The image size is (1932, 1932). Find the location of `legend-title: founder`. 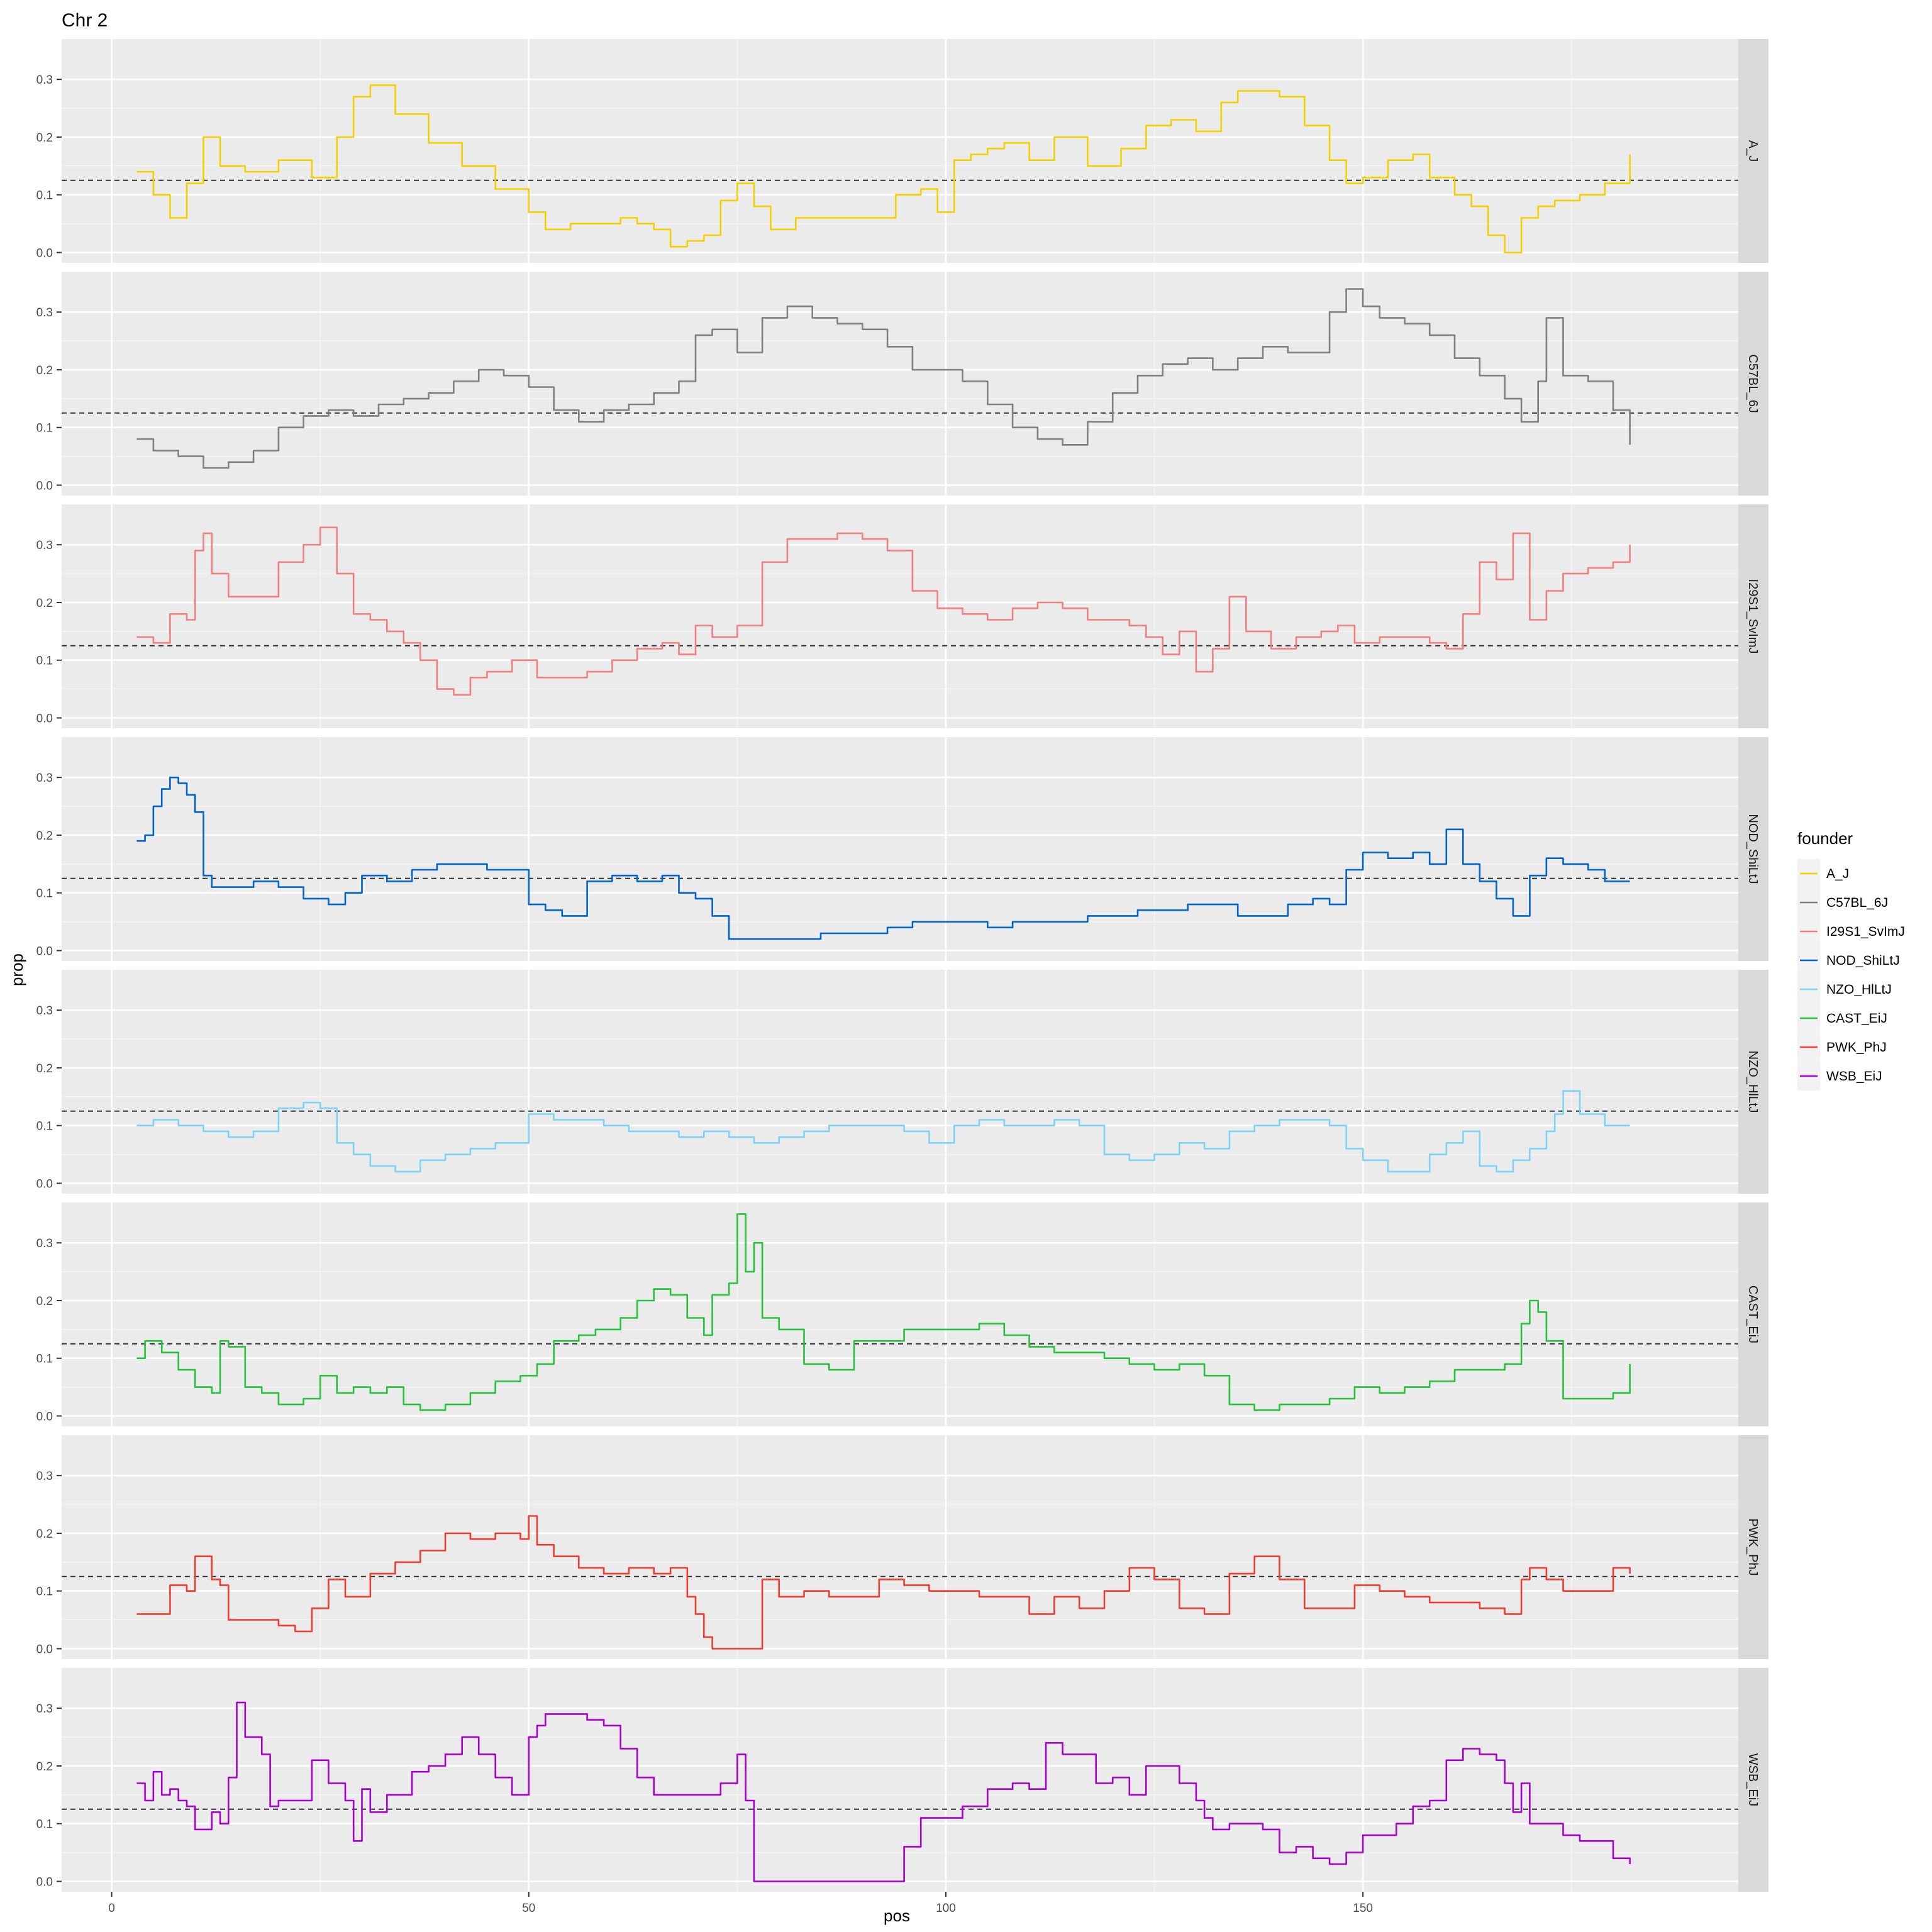

legend-title: founder is located at coordinates (1825, 838).